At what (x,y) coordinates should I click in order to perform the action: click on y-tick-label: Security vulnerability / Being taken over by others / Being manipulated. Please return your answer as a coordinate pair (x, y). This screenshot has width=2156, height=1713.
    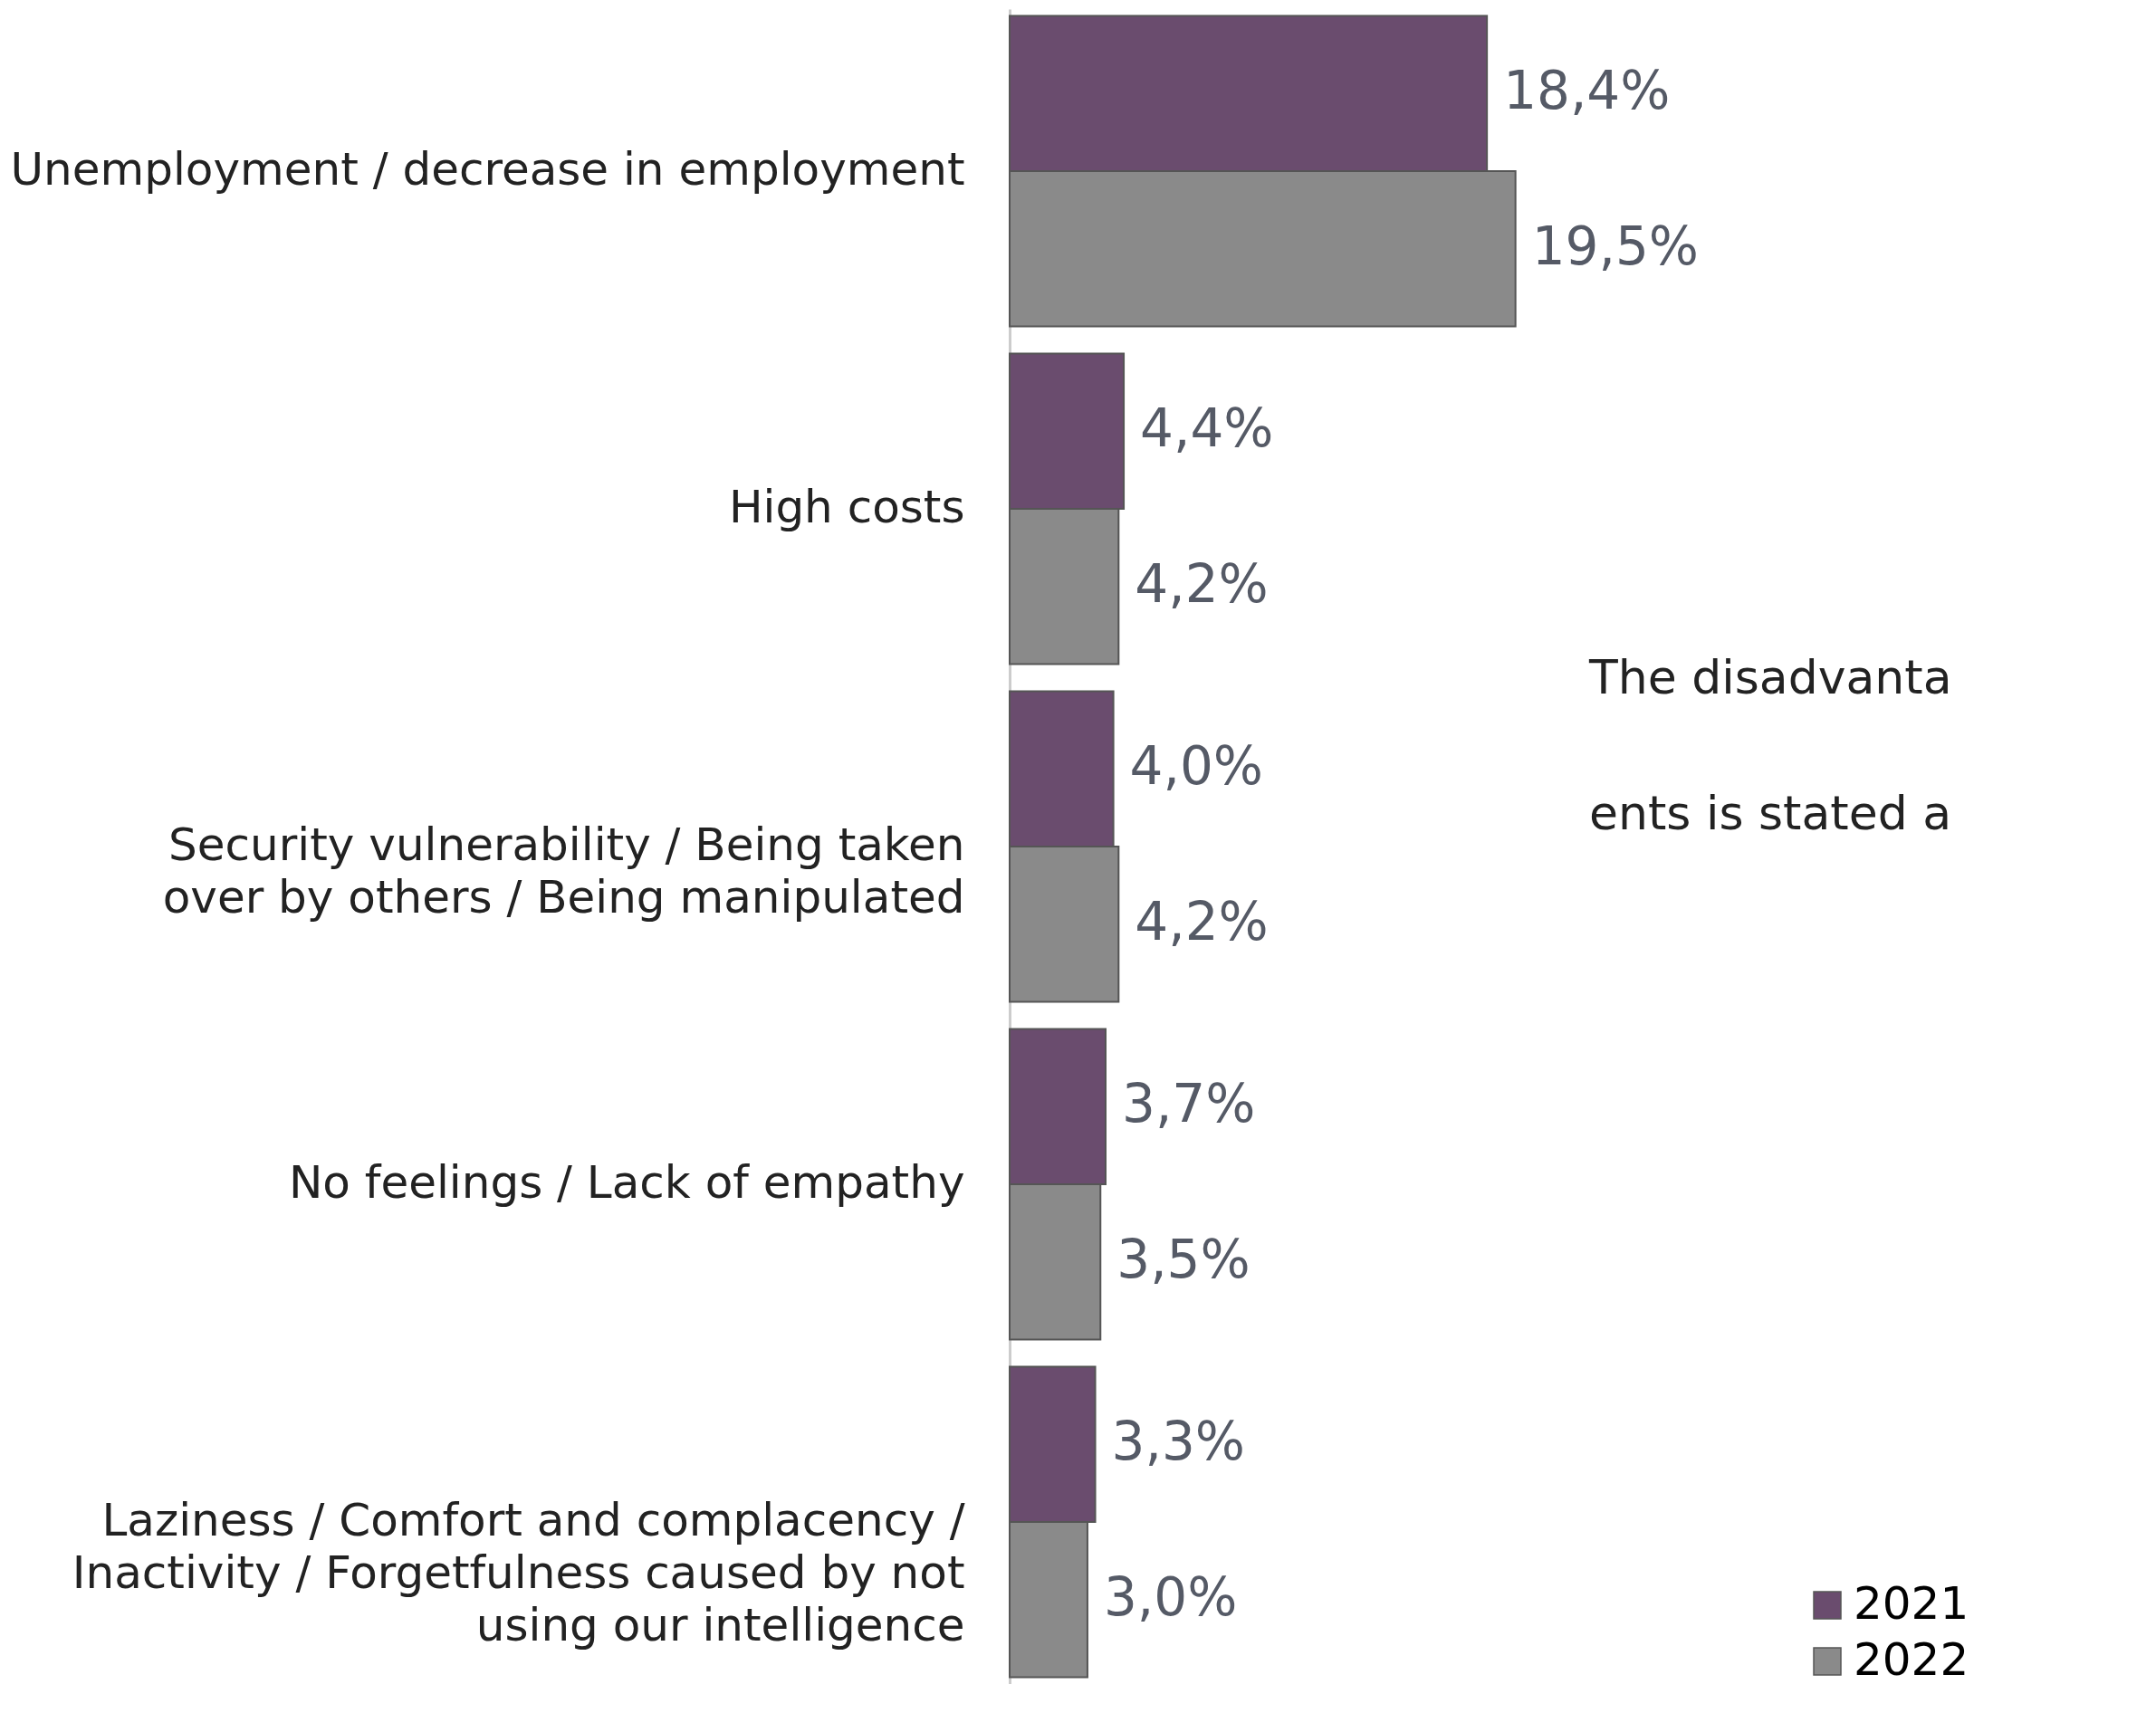
    Looking at the image, I should click on (563, 870).